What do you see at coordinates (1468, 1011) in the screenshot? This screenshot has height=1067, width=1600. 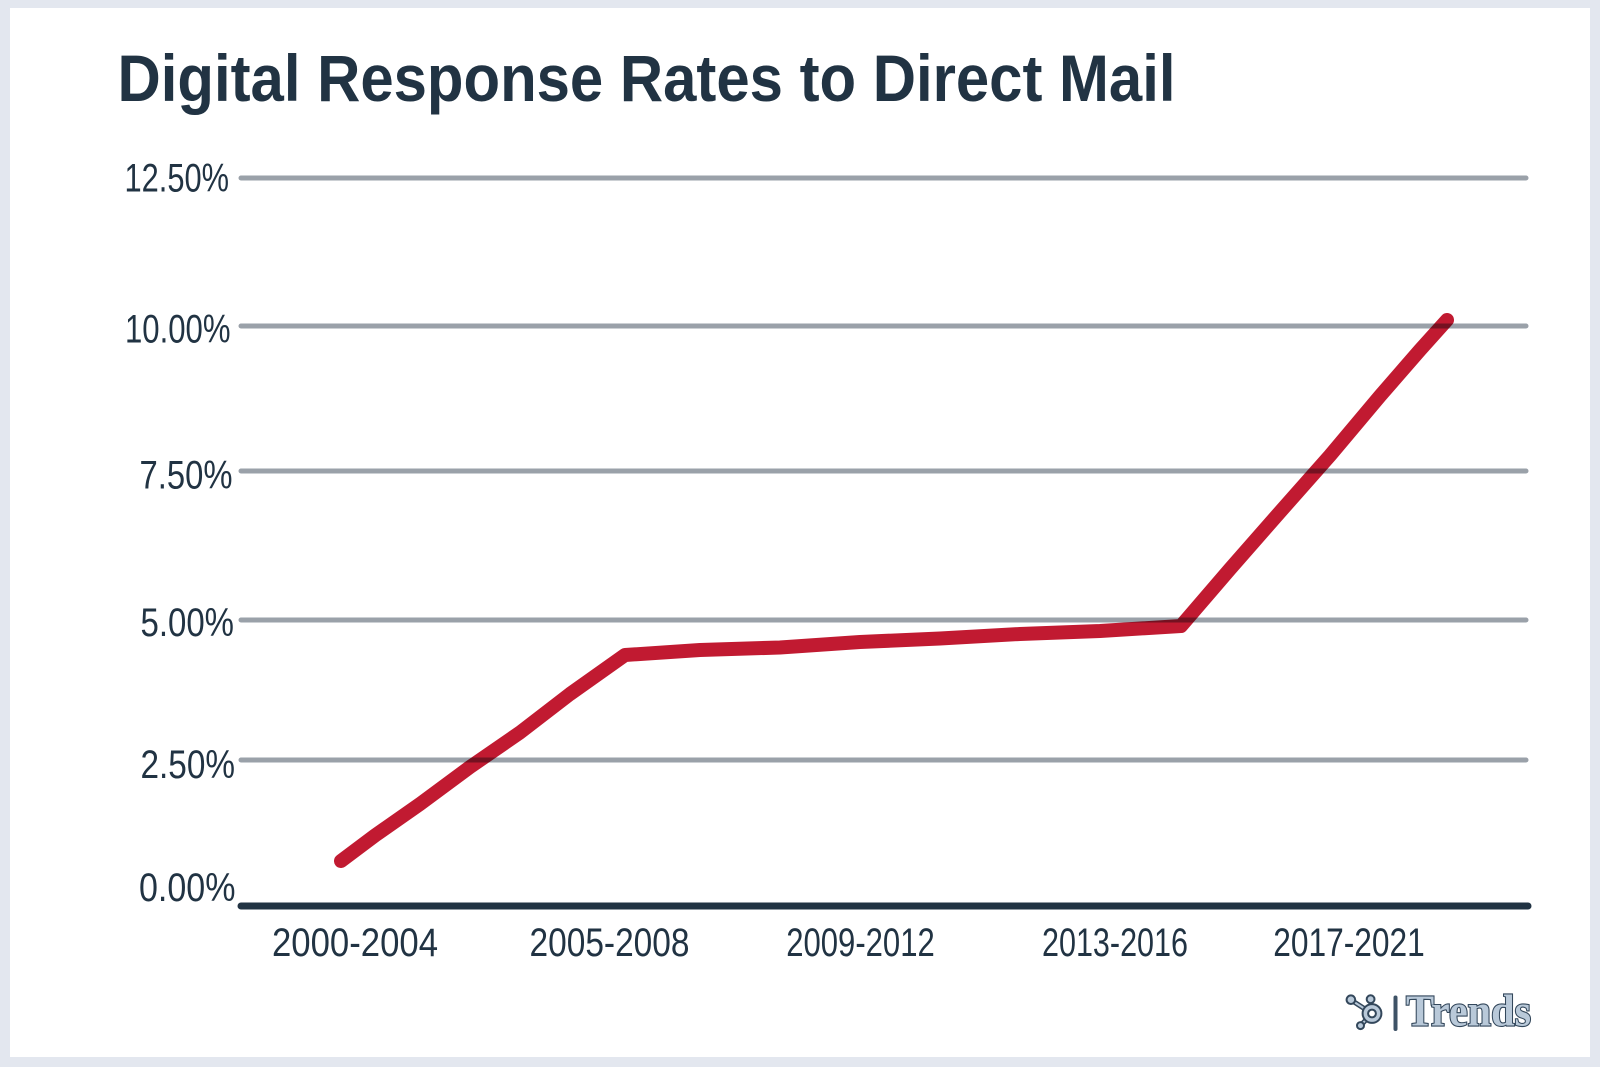 I see `svg-text: Trends` at bounding box center [1468, 1011].